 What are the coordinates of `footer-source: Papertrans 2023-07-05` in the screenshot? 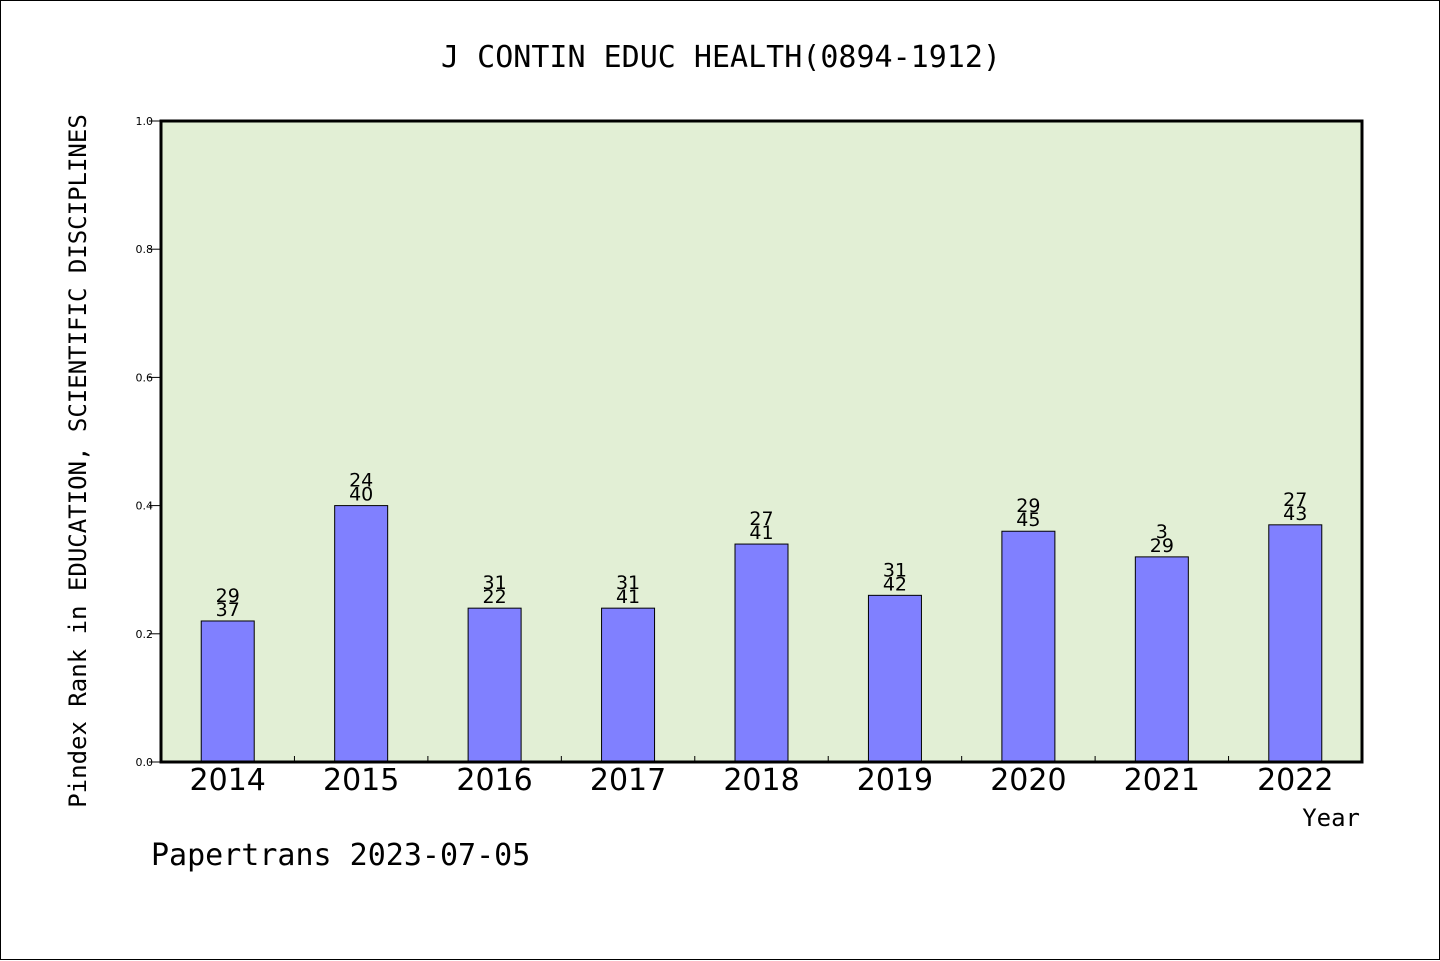 It's located at (340, 855).